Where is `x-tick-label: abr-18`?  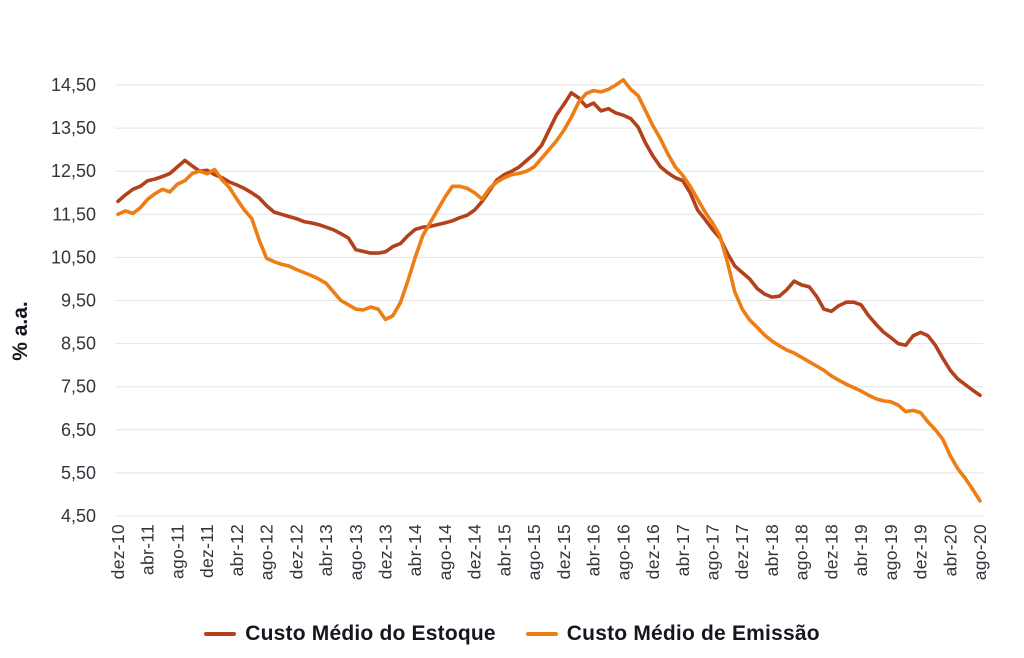
x-tick-label: abr-18 is located at coordinates (772, 550).